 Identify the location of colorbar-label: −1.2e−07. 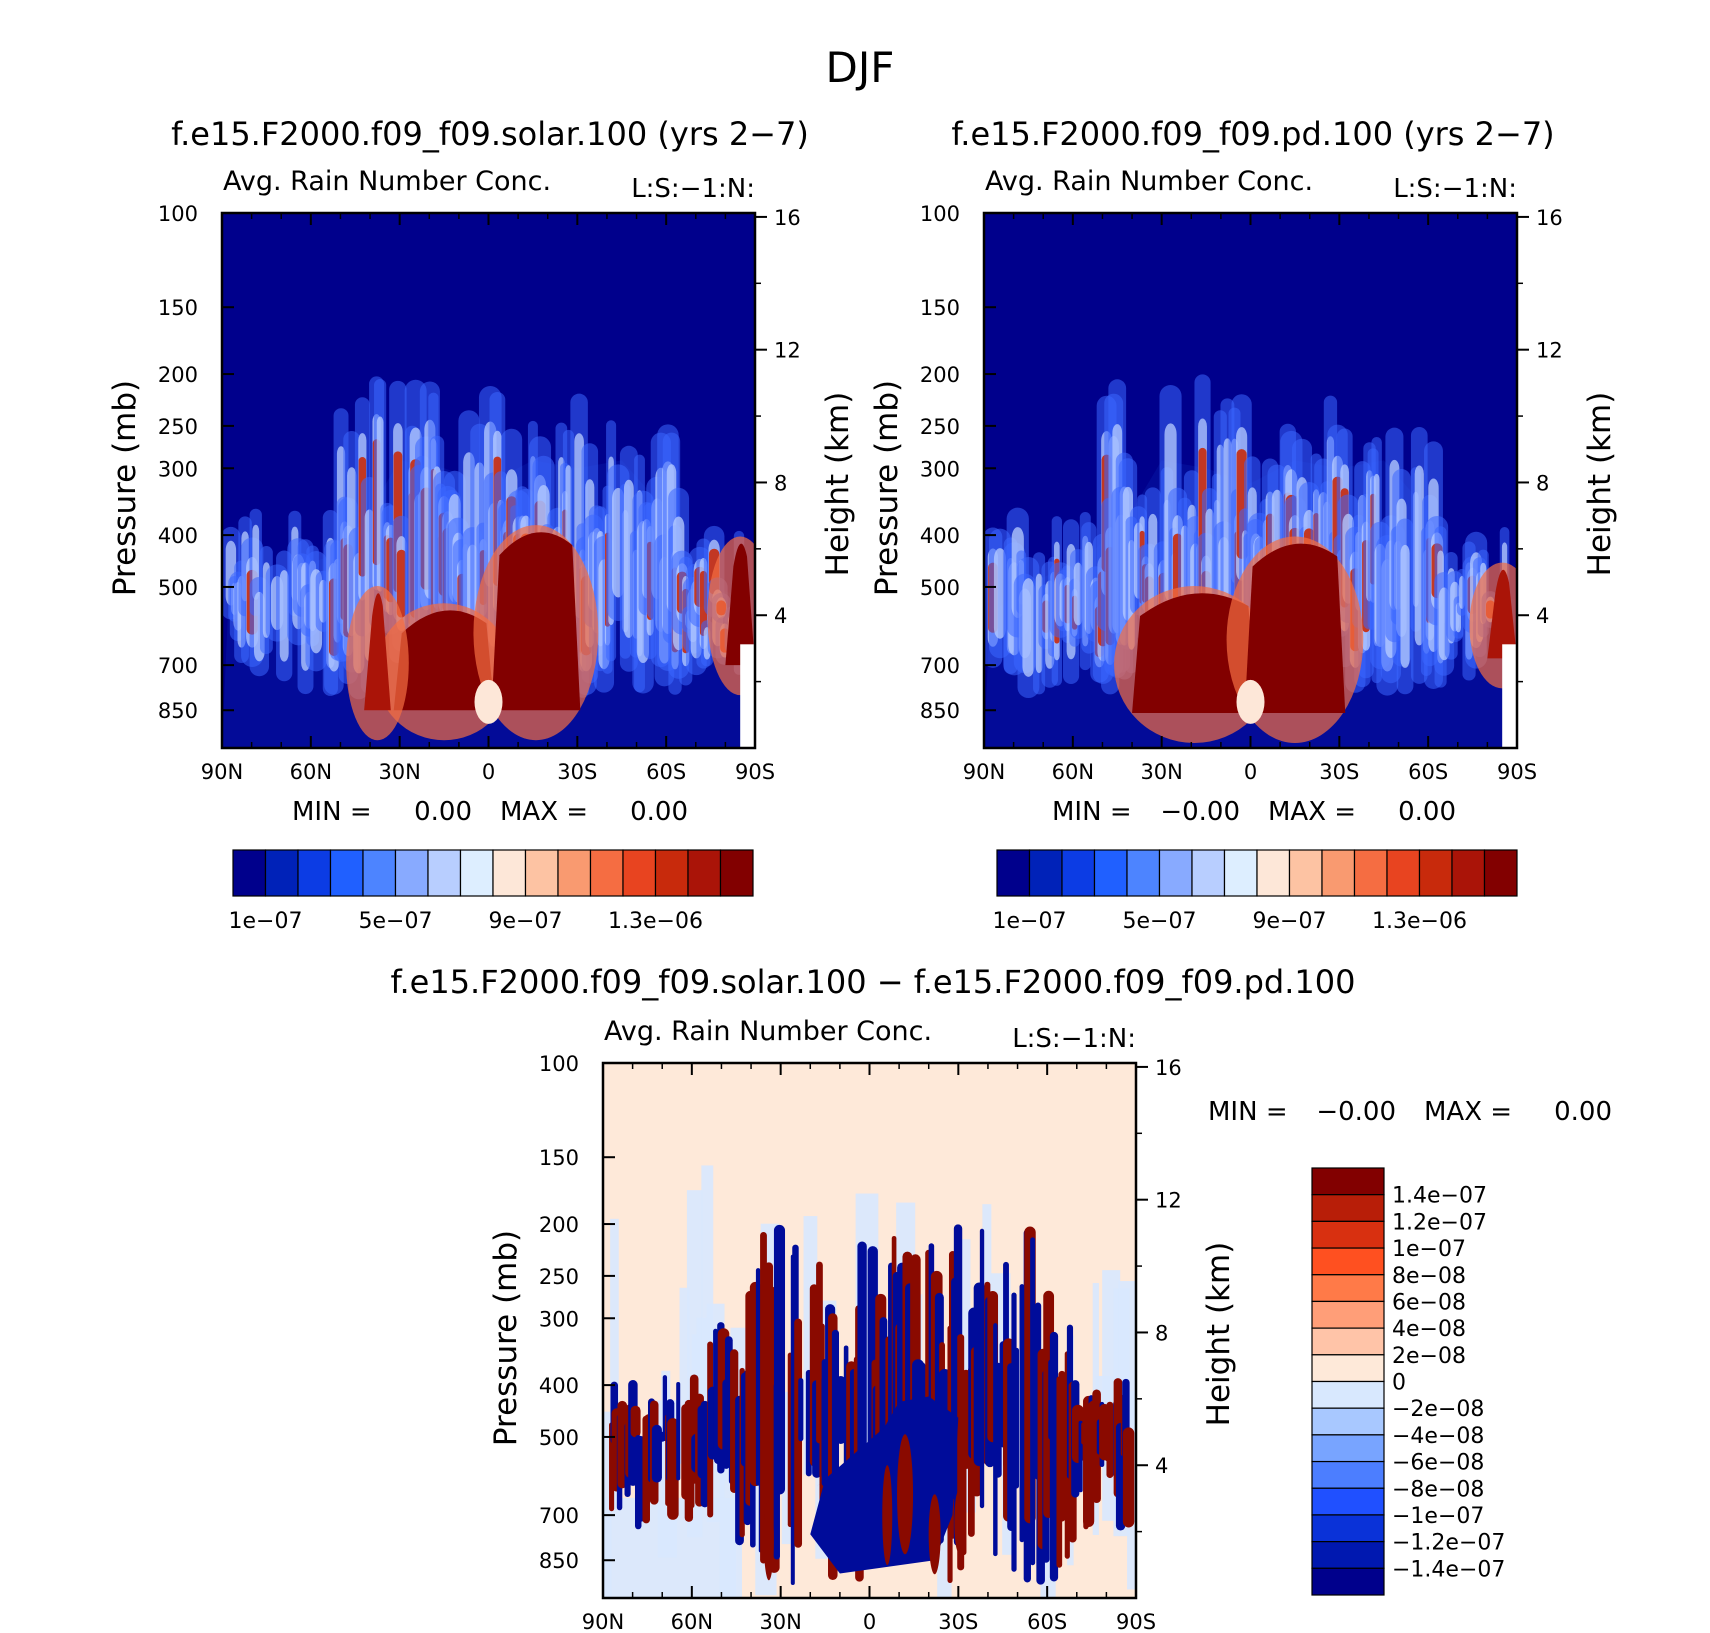
(1448, 1543).